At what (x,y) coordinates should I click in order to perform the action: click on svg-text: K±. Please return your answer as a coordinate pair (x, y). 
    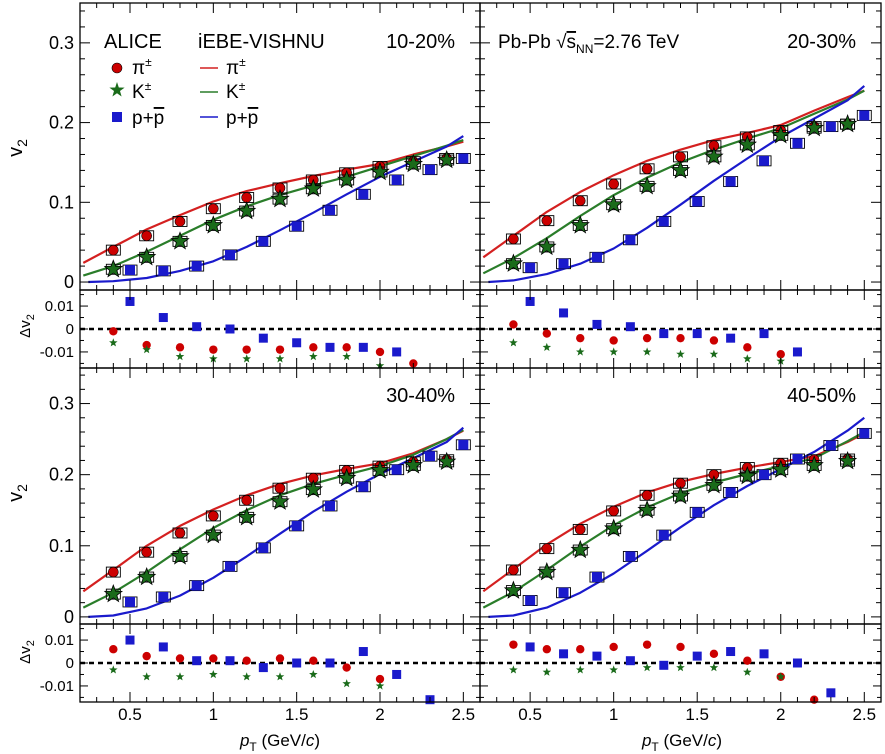
    Looking at the image, I should click on (236, 91).